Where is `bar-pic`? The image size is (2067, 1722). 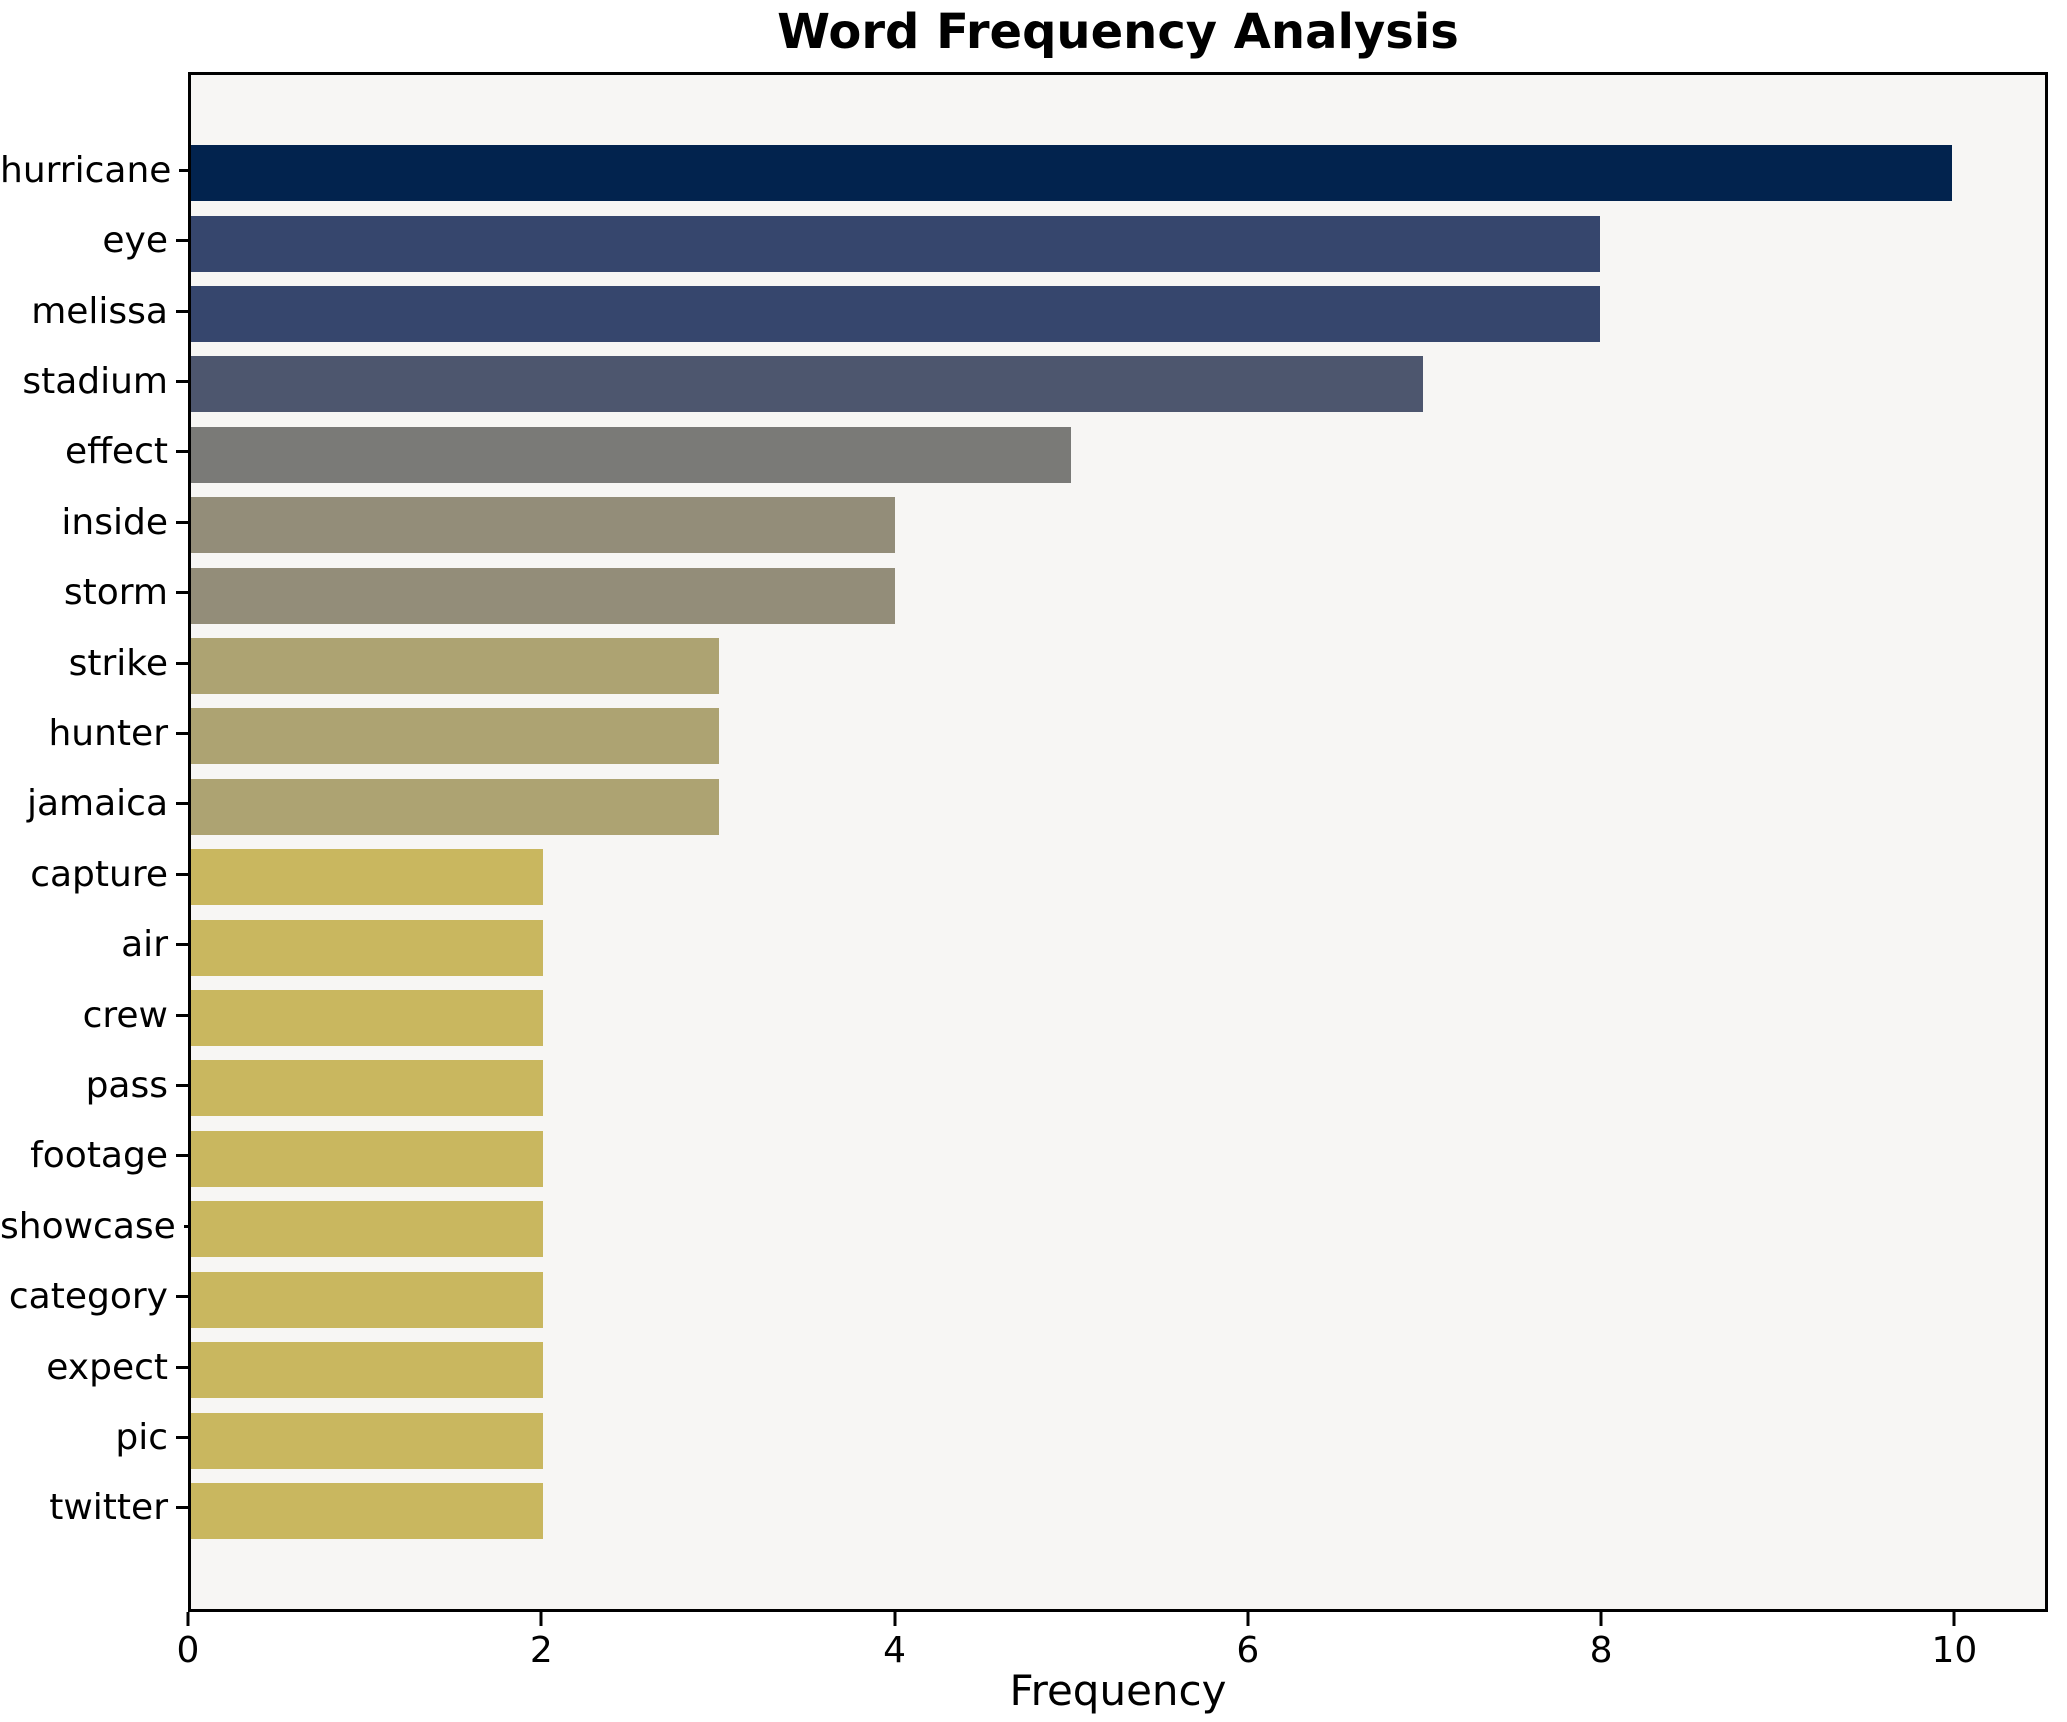 bar-pic is located at coordinates (367, 1440).